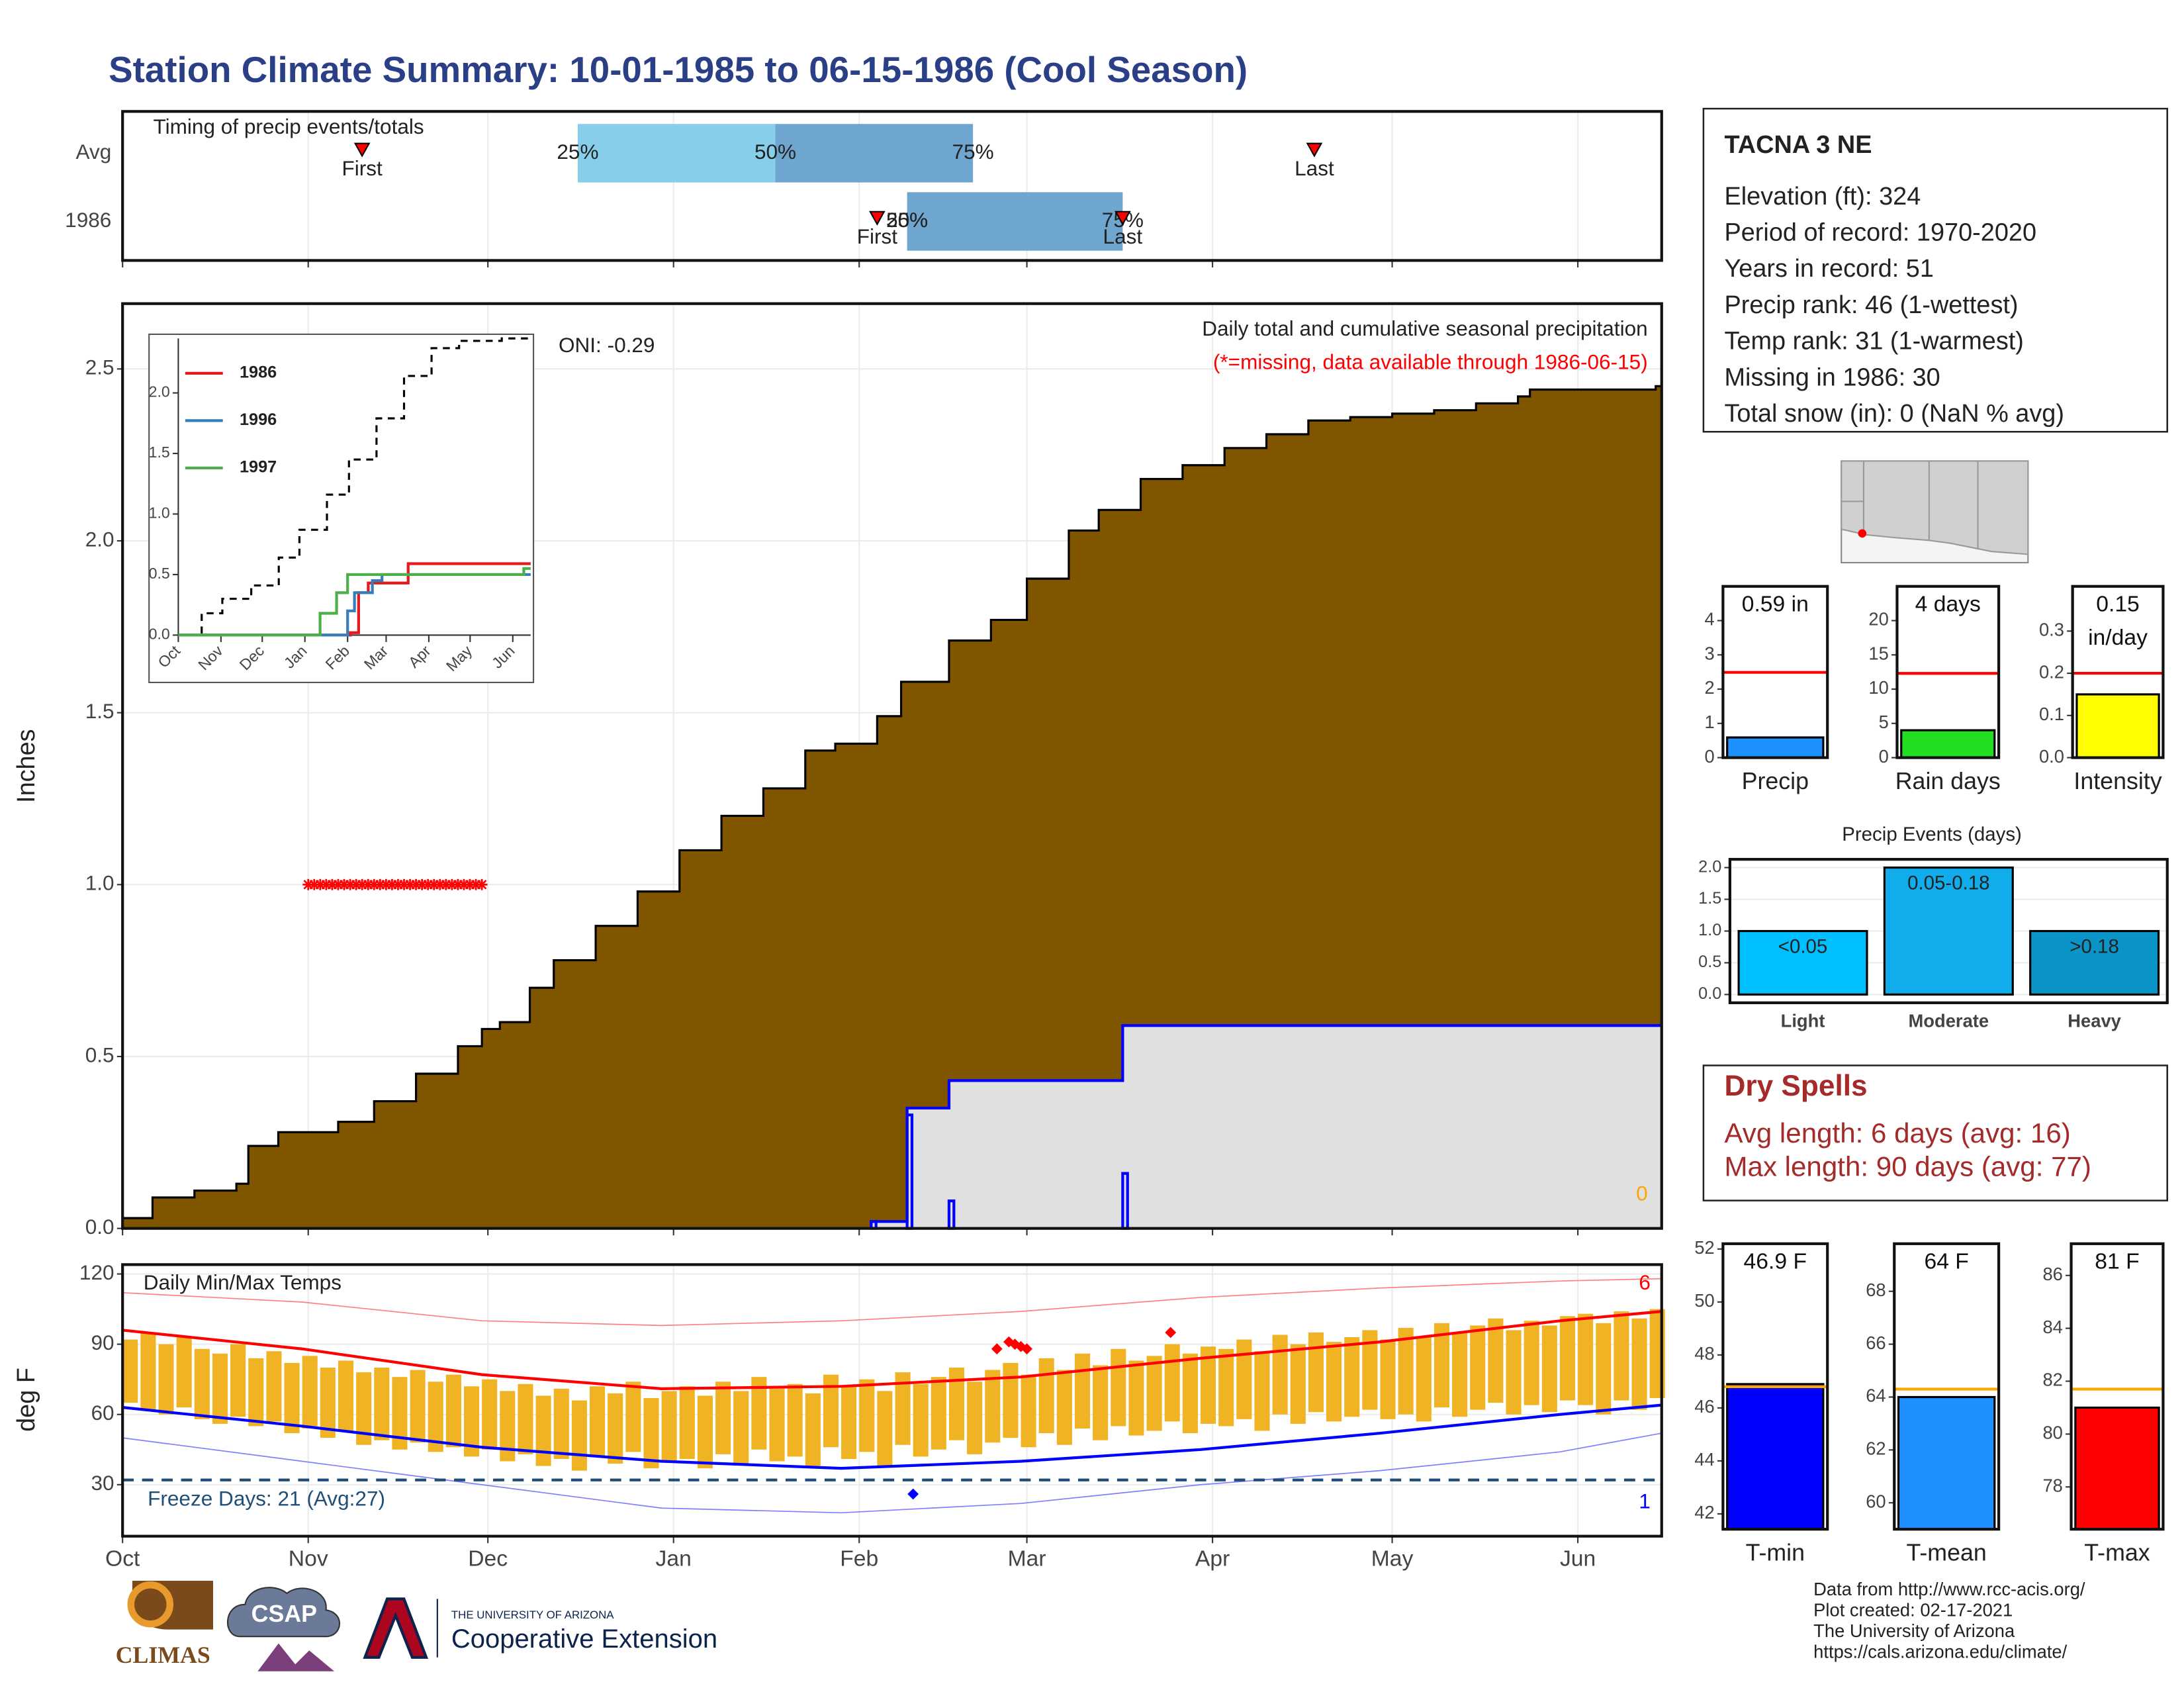 The height and width of the screenshot is (1688, 2184). What do you see at coordinates (1947, 1552) in the screenshot?
I see `x-axis-label: T-mean` at bounding box center [1947, 1552].